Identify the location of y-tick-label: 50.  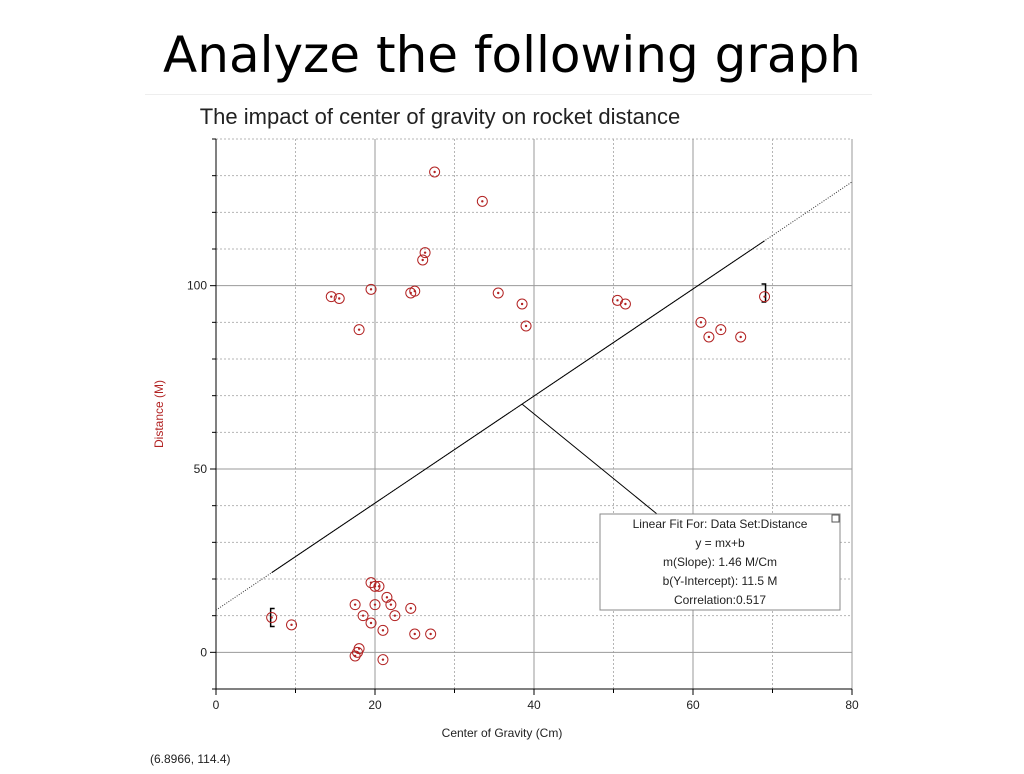
(201, 469).